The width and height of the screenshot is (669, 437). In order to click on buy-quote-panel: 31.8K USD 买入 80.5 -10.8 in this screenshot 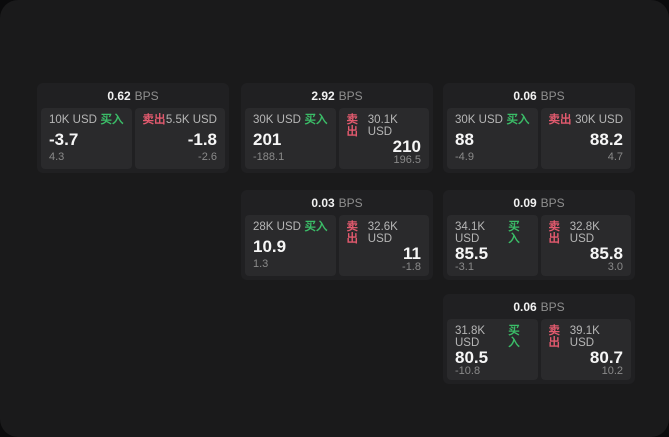, I will do `click(492, 349)`.